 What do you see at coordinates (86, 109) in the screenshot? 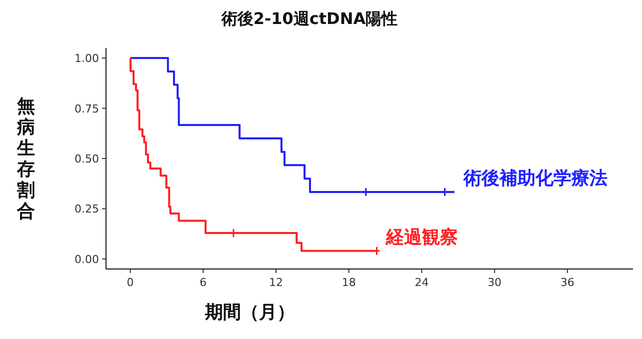
I see `y-tick-label: 0.75` at bounding box center [86, 109].